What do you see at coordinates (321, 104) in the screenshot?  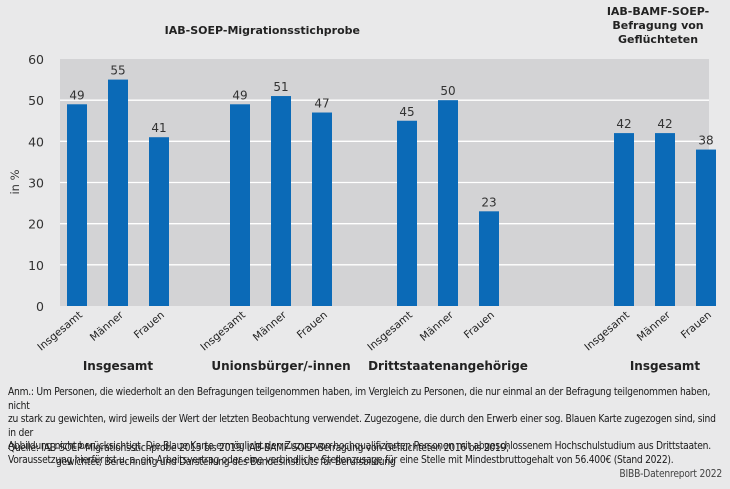 I see `bar-value-label: 47` at bounding box center [321, 104].